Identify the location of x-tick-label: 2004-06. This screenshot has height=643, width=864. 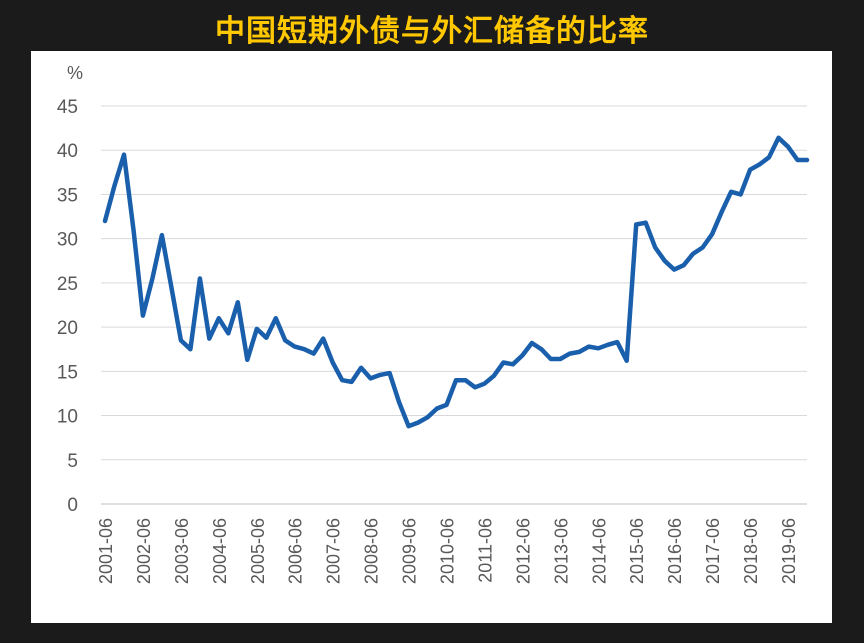
(220, 551).